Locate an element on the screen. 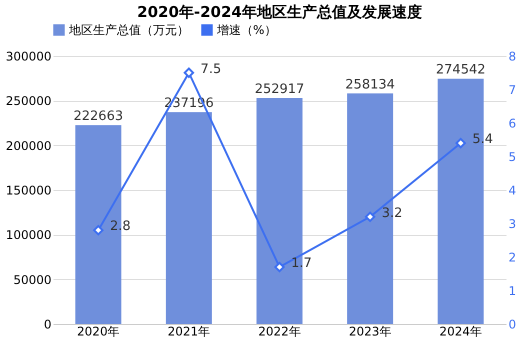 The image size is (521, 342). bar is located at coordinates (189, 218).